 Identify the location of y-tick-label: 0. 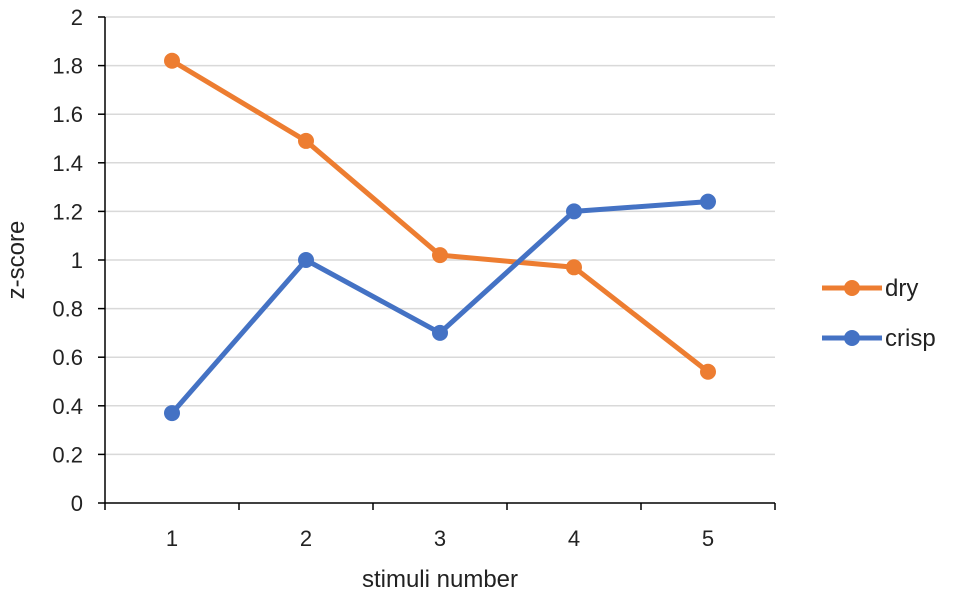
(77, 503).